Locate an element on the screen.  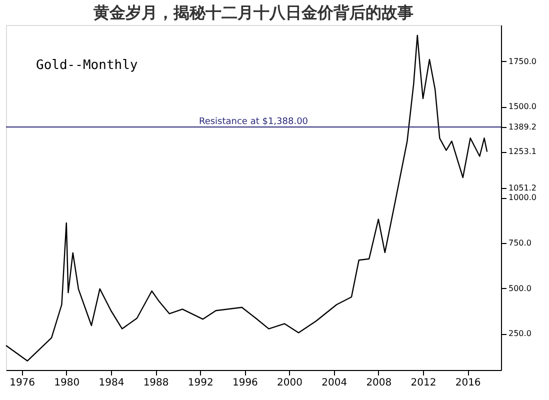
x-tick-label: 1992 is located at coordinates (201, 383).